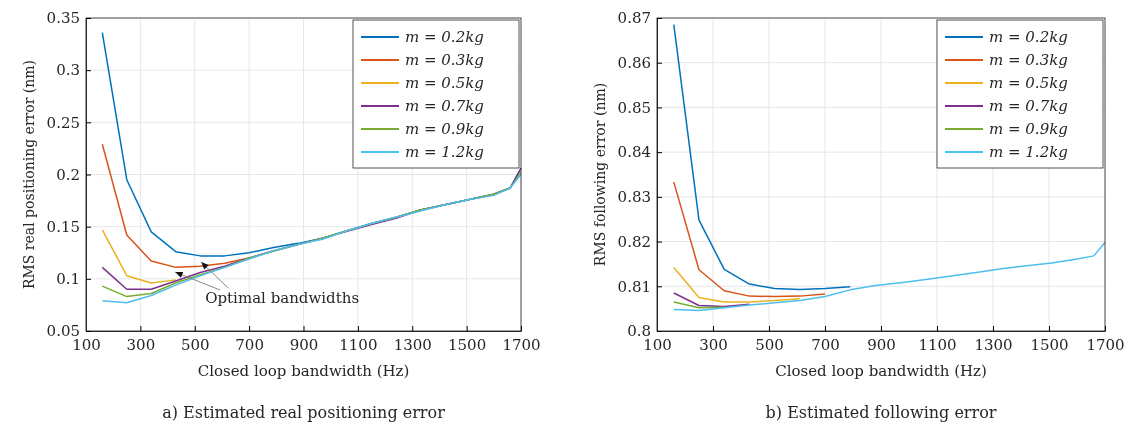 The image size is (1130, 431). Describe the element at coordinates (881, 412) in the screenshot. I see `text: b) Estimated following error` at that location.